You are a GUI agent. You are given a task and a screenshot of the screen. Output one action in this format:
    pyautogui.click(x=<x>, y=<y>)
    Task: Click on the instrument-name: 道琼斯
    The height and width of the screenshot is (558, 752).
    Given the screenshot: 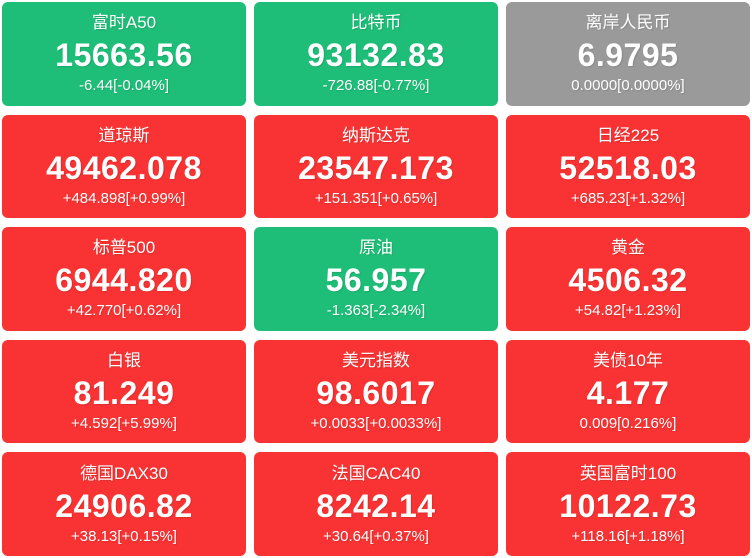 What is the action you would take?
    pyautogui.click(x=124, y=135)
    